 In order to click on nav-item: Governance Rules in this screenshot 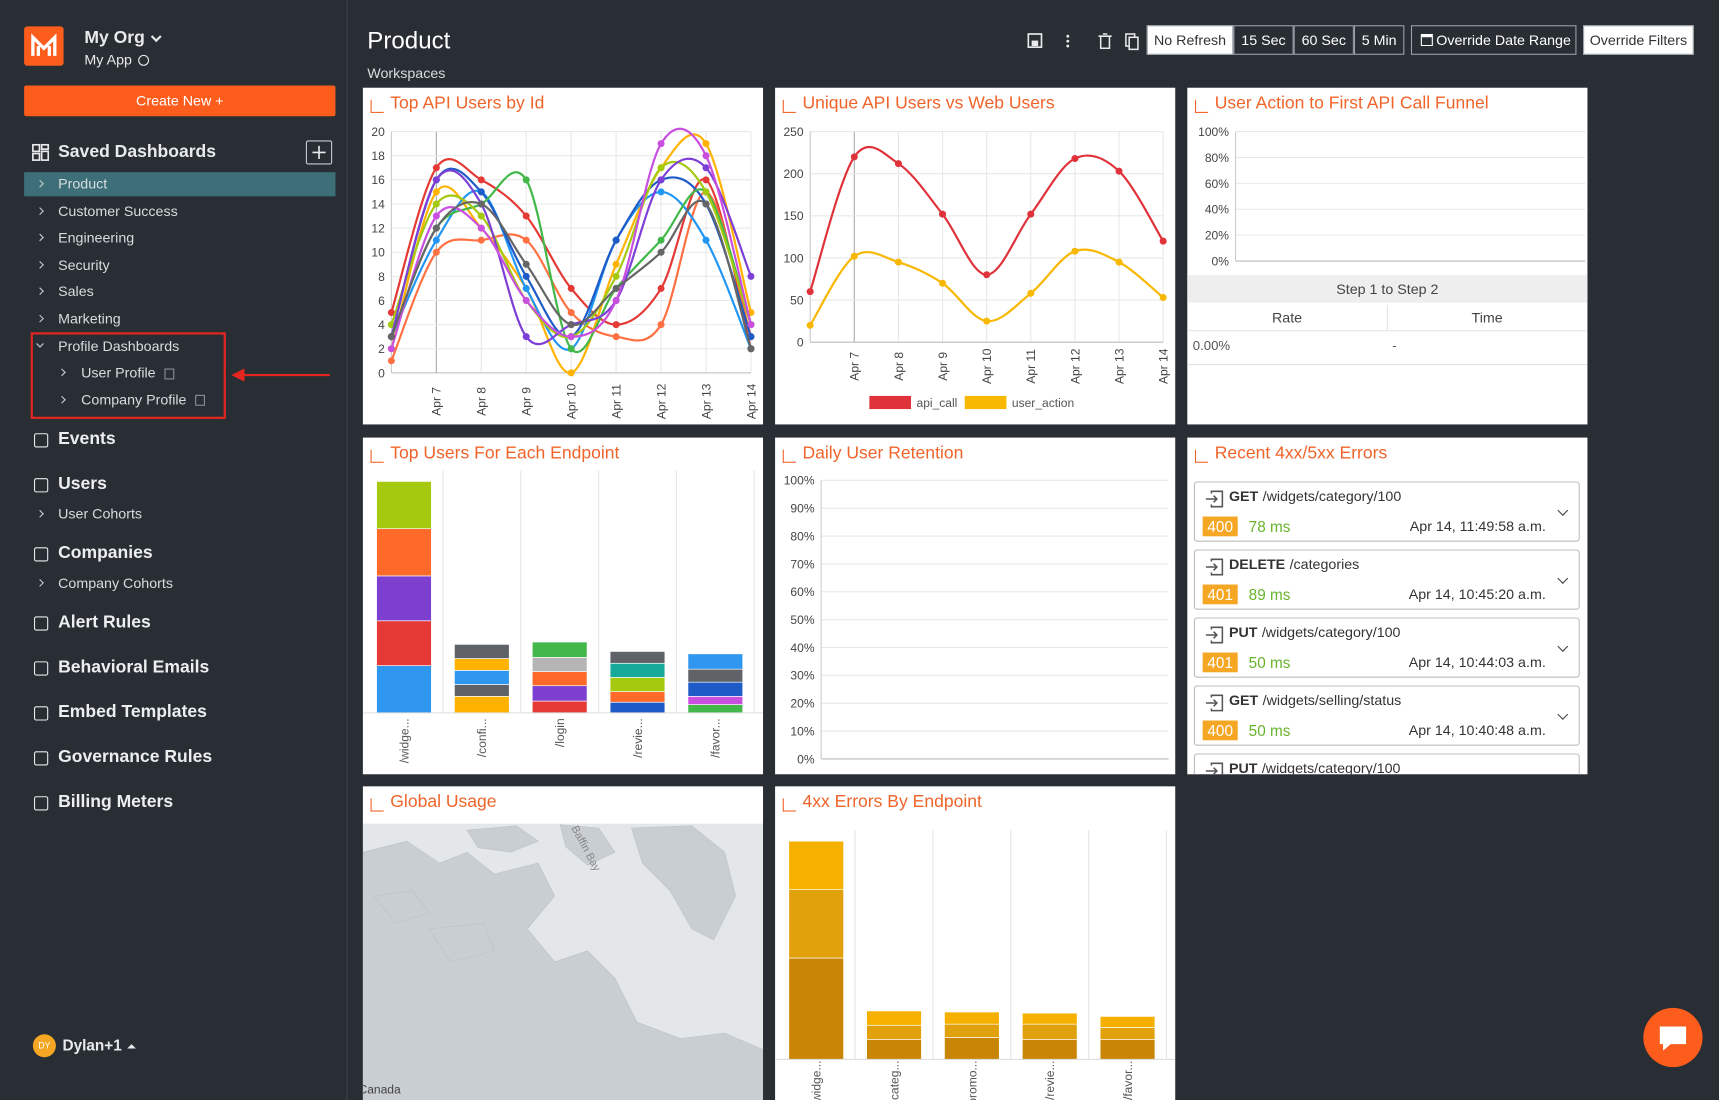, I will do `click(135, 757)`.